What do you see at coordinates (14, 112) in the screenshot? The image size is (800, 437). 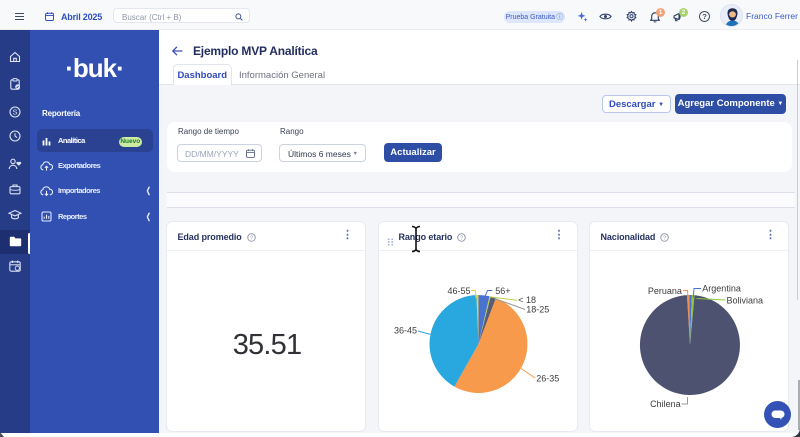 I see `svg-text: S` at bounding box center [14, 112].